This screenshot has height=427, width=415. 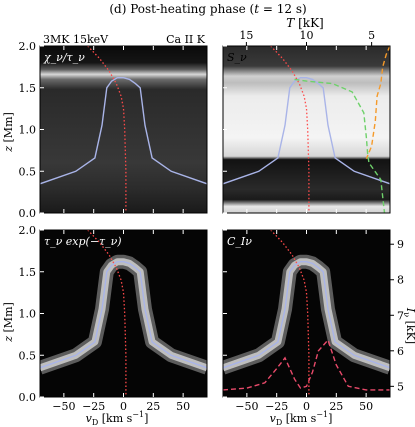 What do you see at coordinates (186, 39) in the screenshot?
I see `line-label: Ca II K` at bounding box center [186, 39].